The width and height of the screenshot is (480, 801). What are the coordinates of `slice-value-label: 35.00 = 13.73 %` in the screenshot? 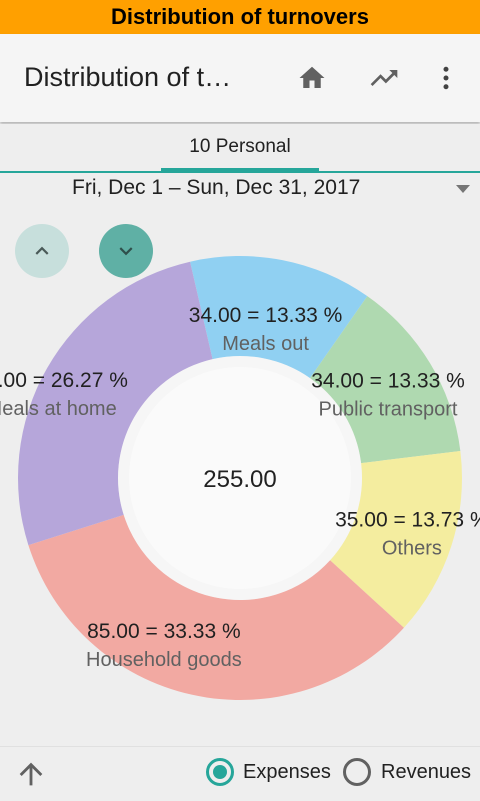 It's located at (407, 519).